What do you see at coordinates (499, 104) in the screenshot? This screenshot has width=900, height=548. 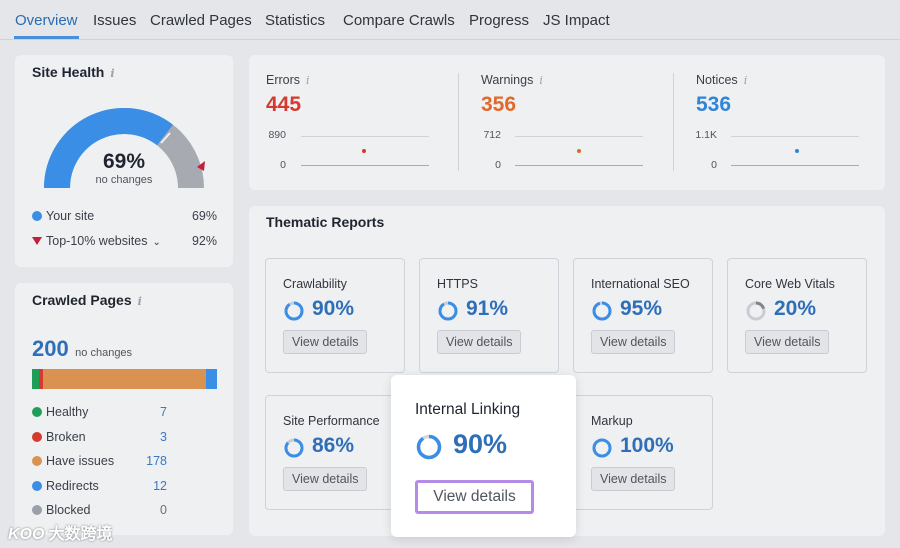 I see `warnings-value: 356` at bounding box center [499, 104].